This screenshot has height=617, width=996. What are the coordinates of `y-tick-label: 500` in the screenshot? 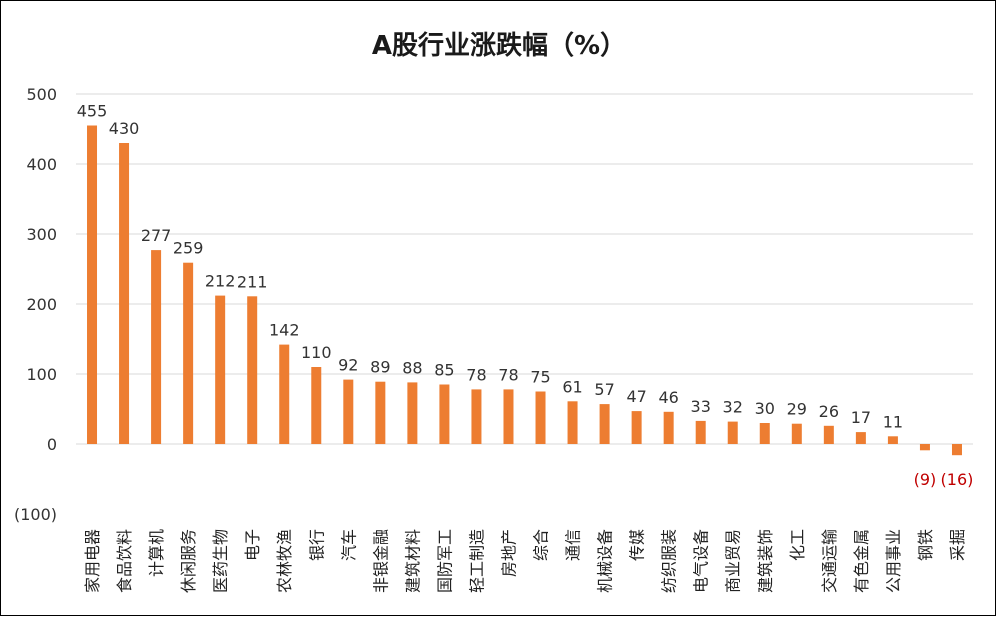 It's located at (41, 94).